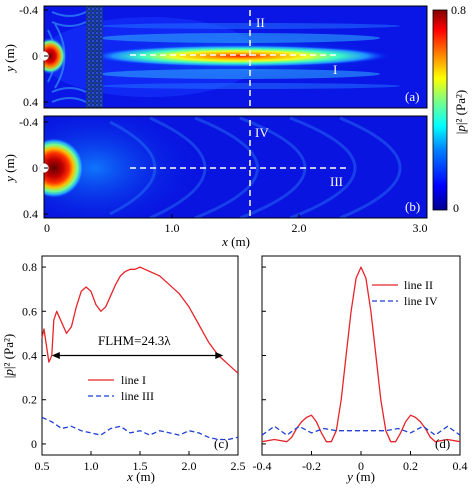 The height and width of the screenshot is (488, 474). Describe the element at coordinates (140, 466) in the screenshot. I see `xtick-label: 1.5` at that location.